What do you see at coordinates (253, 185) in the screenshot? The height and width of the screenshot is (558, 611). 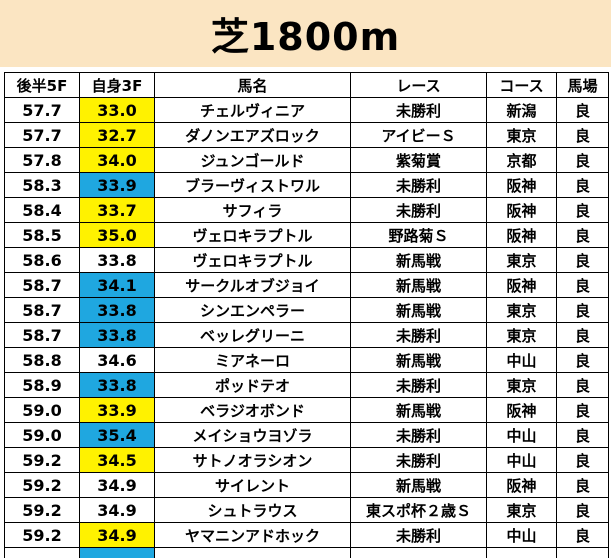 I see `cell-horse: ブラーヴィストワル` at bounding box center [253, 185].